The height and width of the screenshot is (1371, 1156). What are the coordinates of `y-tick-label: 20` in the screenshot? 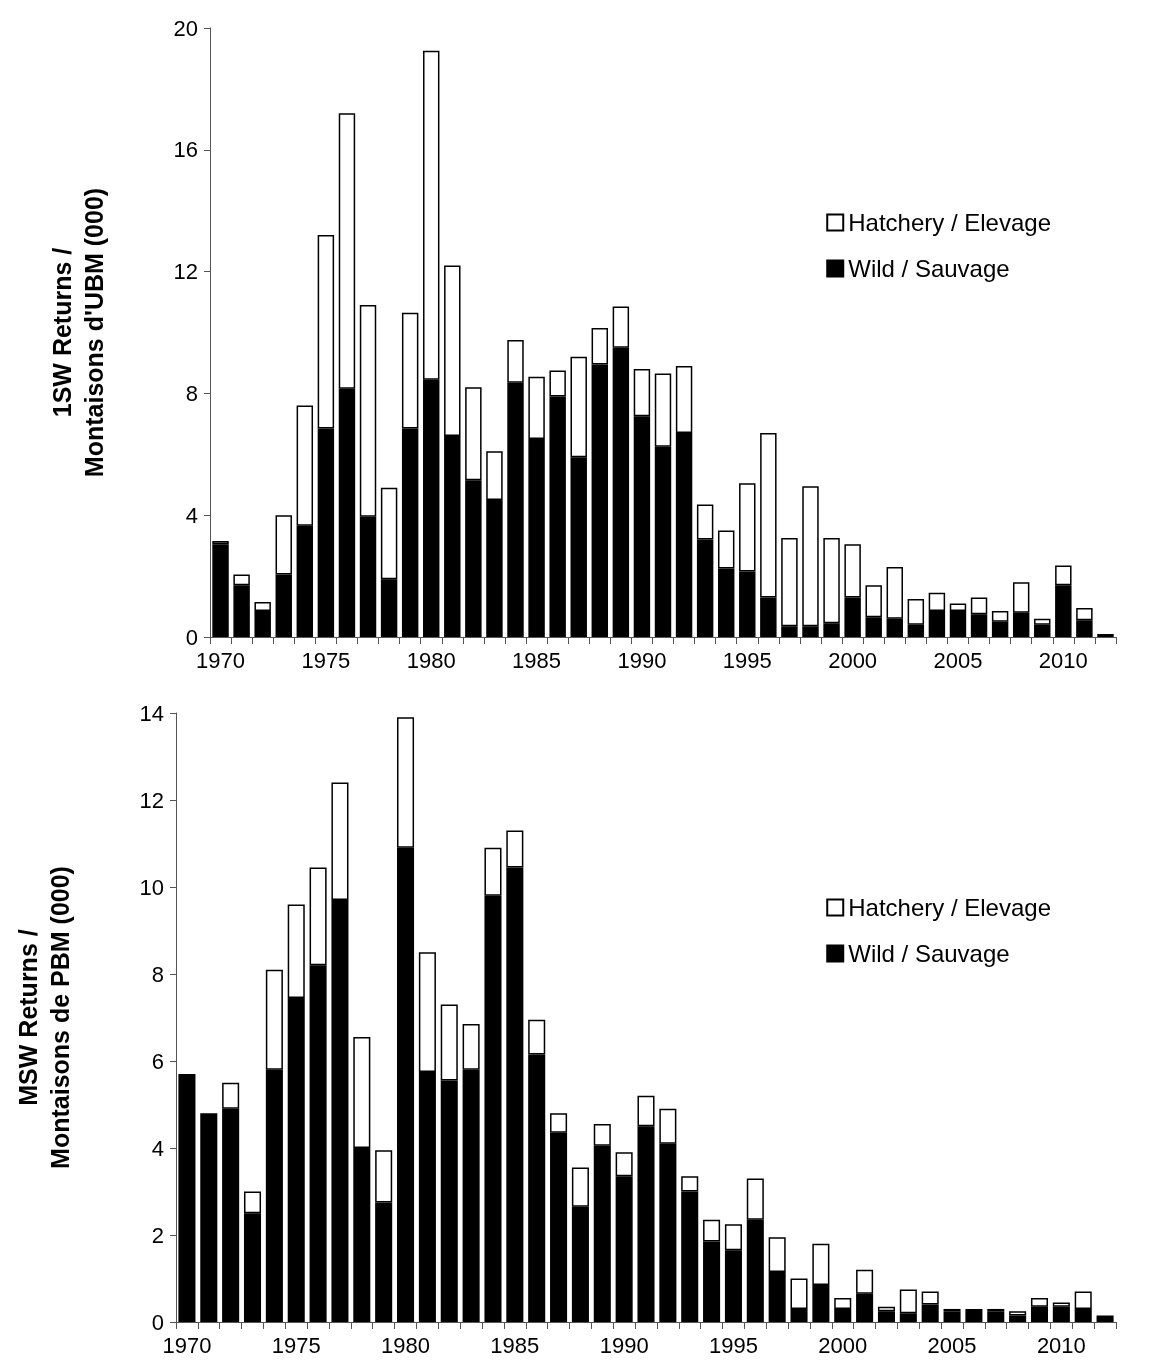 It's located at (185, 28).